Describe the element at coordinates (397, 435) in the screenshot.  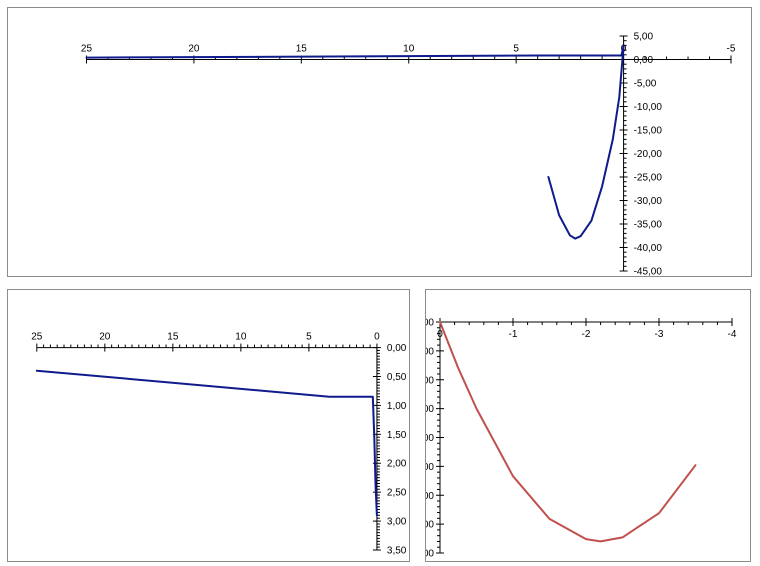
I see `y-tick-label: 1,50` at that location.